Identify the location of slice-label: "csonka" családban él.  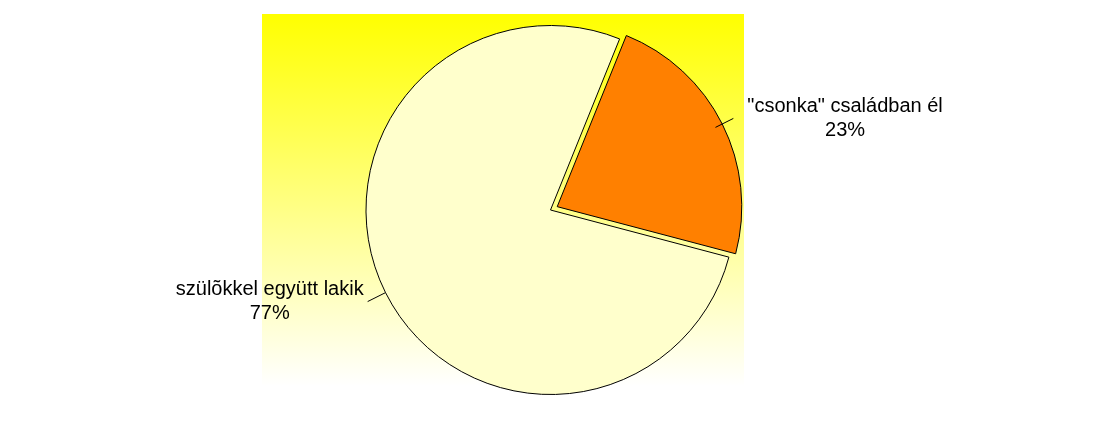
(845, 104).